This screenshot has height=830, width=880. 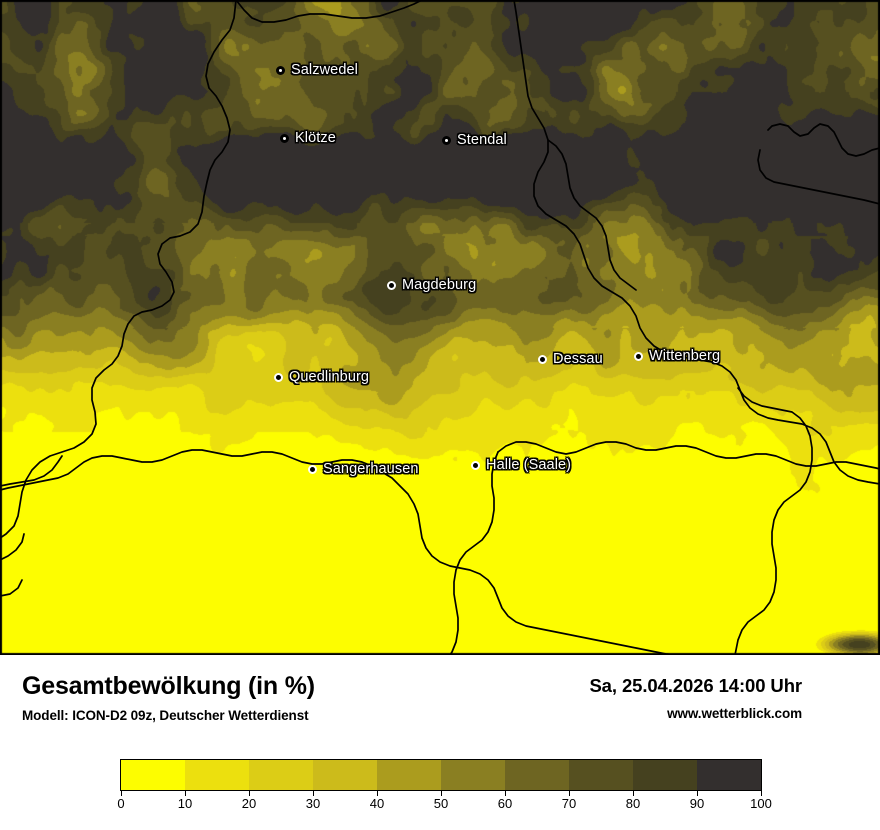 What do you see at coordinates (168, 686) in the screenshot?
I see `page-title: Gesamtbewölkung (in %)` at bounding box center [168, 686].